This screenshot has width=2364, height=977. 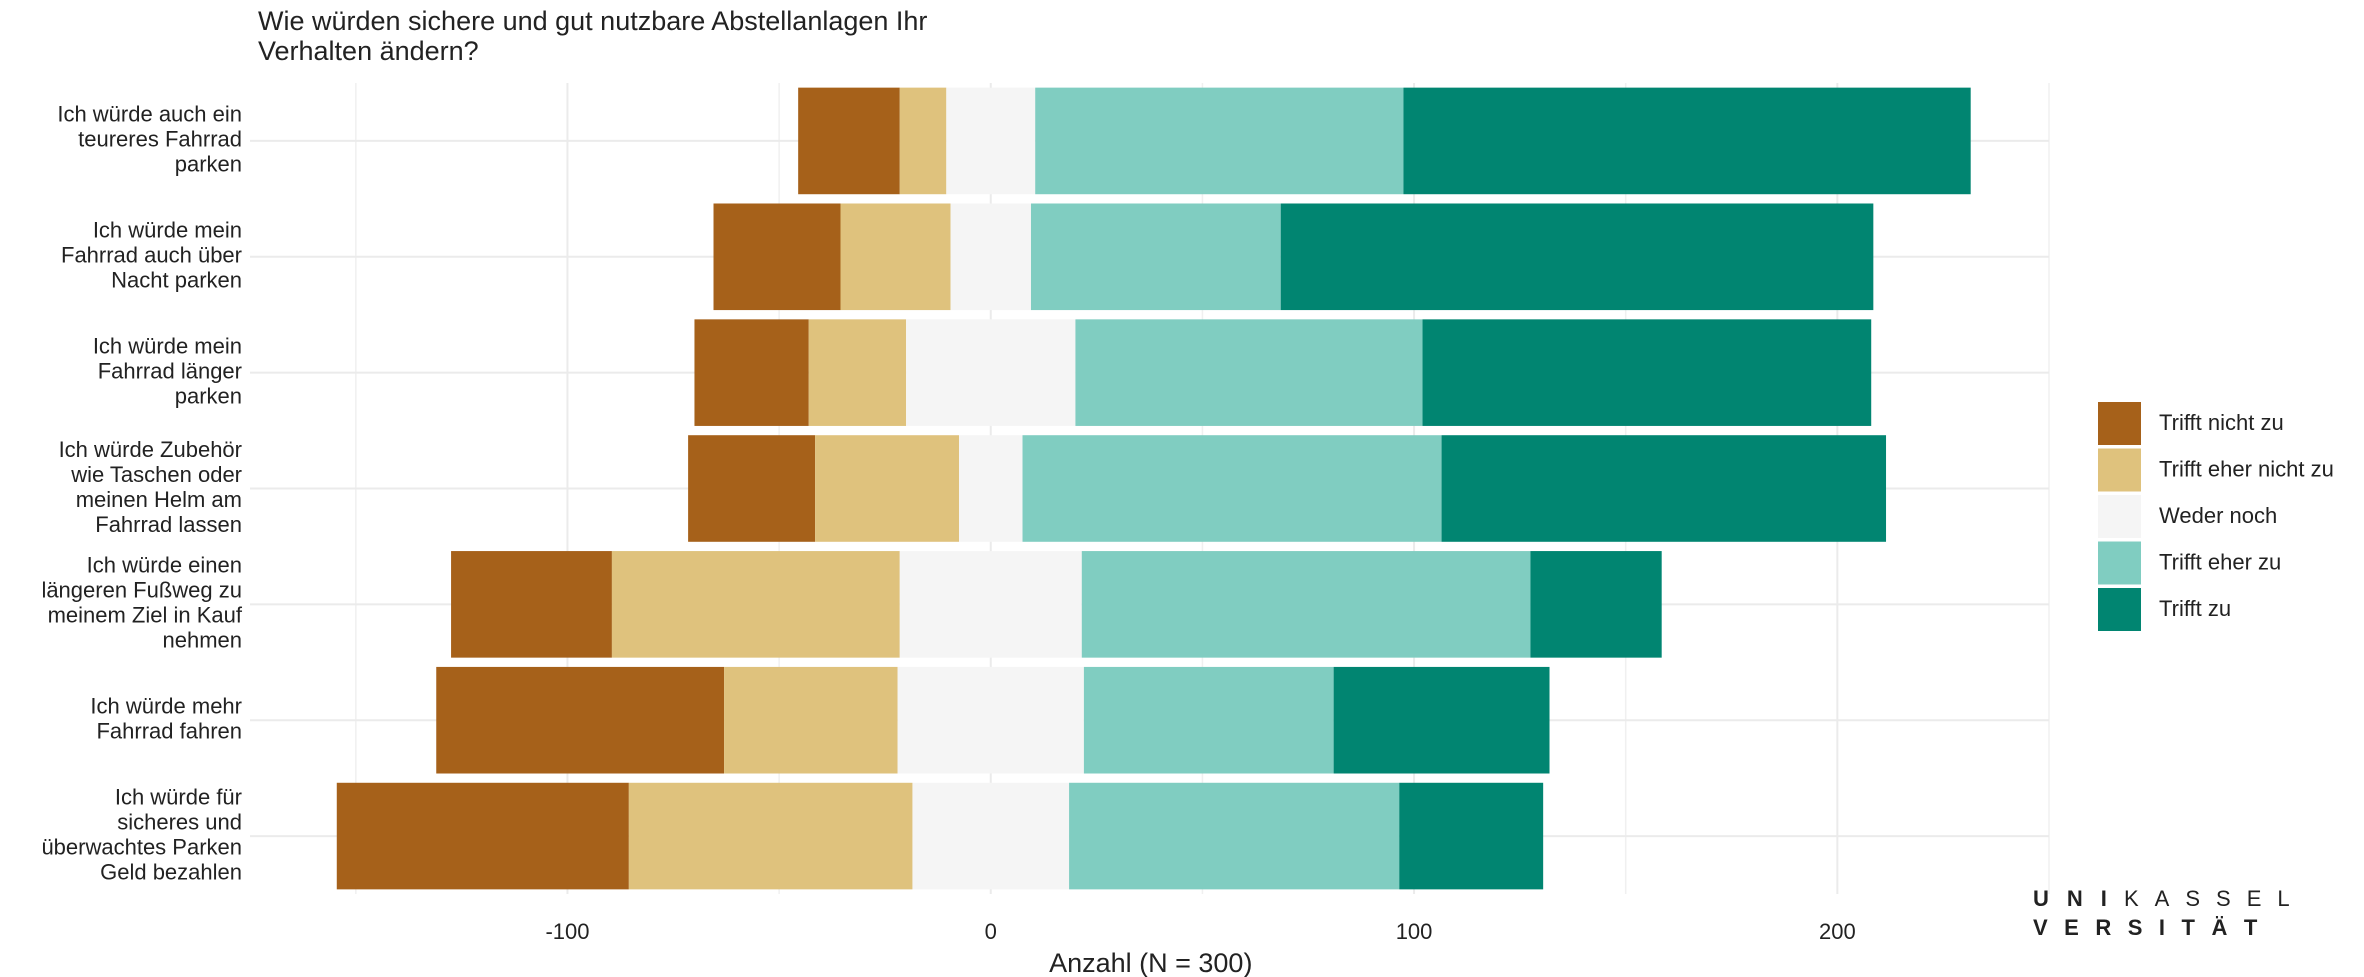 What do you see at coordinates (202, 640) in the screenshot?
I see `y-tick-label: nehmen` at bounding box center [202, 640].